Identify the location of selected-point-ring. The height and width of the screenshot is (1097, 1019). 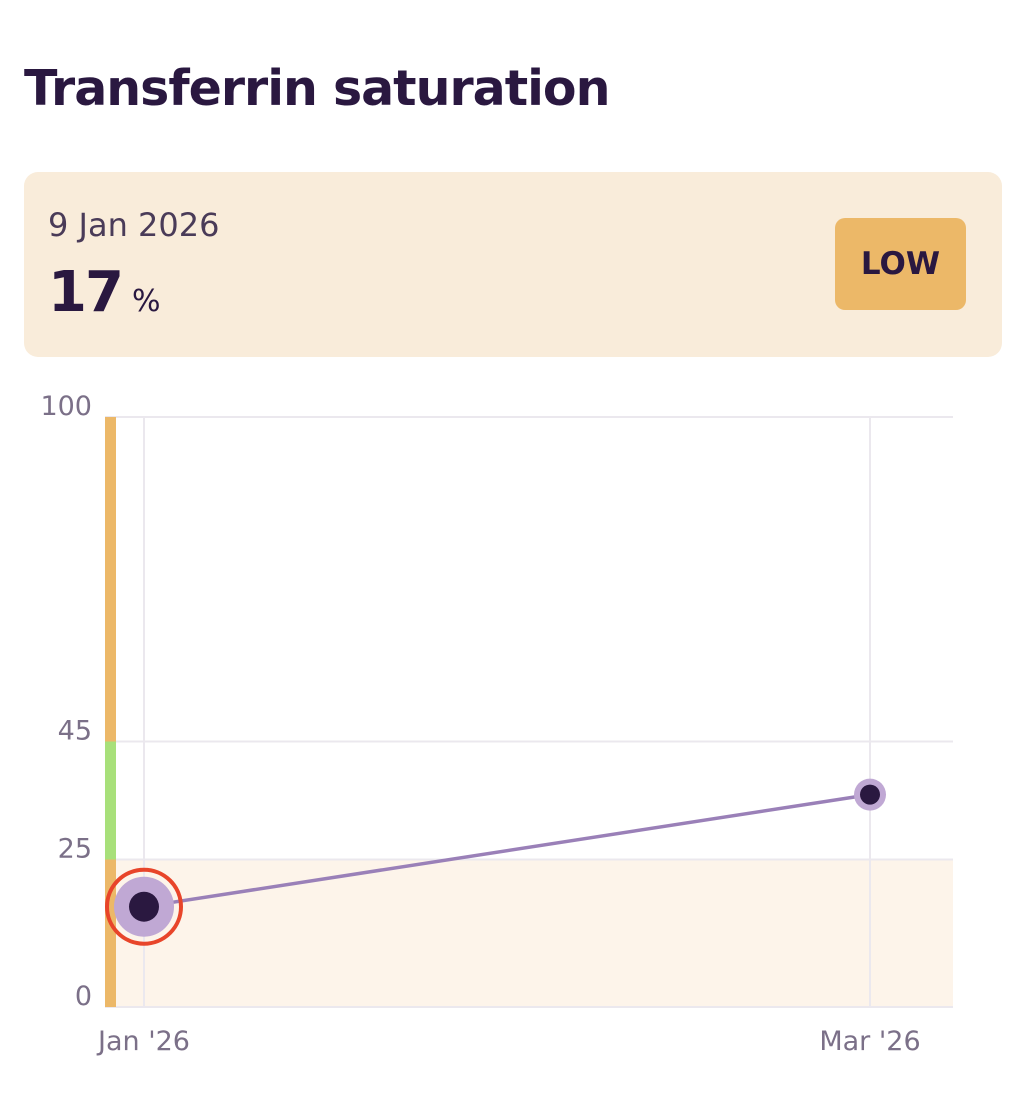
(144, 906).